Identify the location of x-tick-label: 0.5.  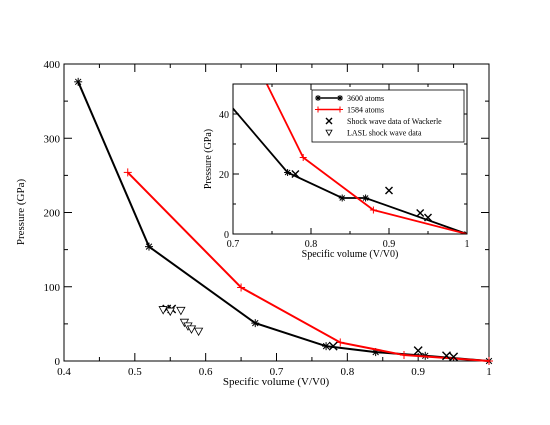
(135, 372).